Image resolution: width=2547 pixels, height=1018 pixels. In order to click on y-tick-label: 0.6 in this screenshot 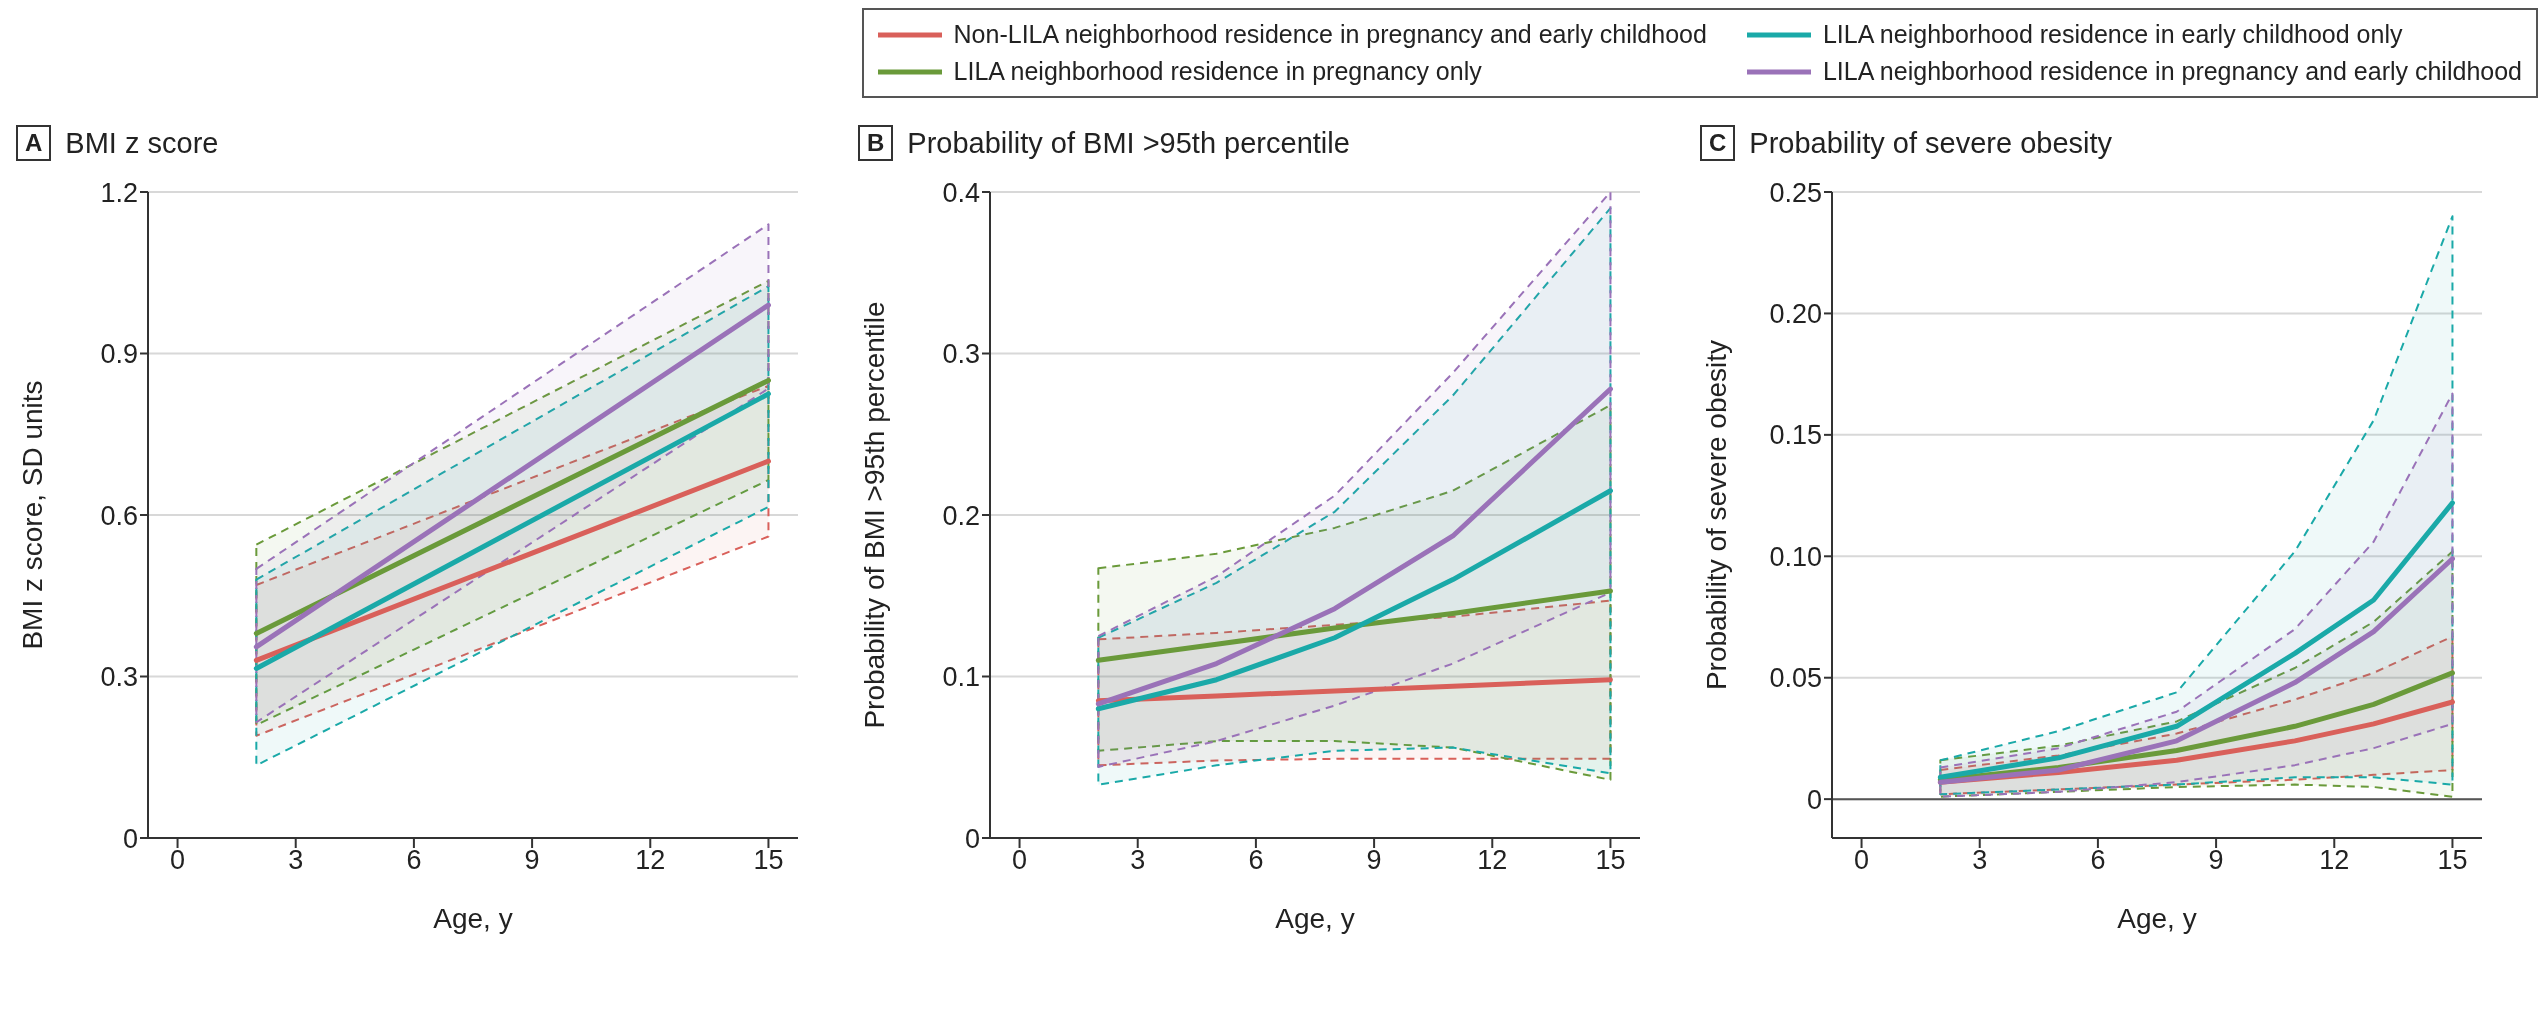, I will do `click(119, 515)`.